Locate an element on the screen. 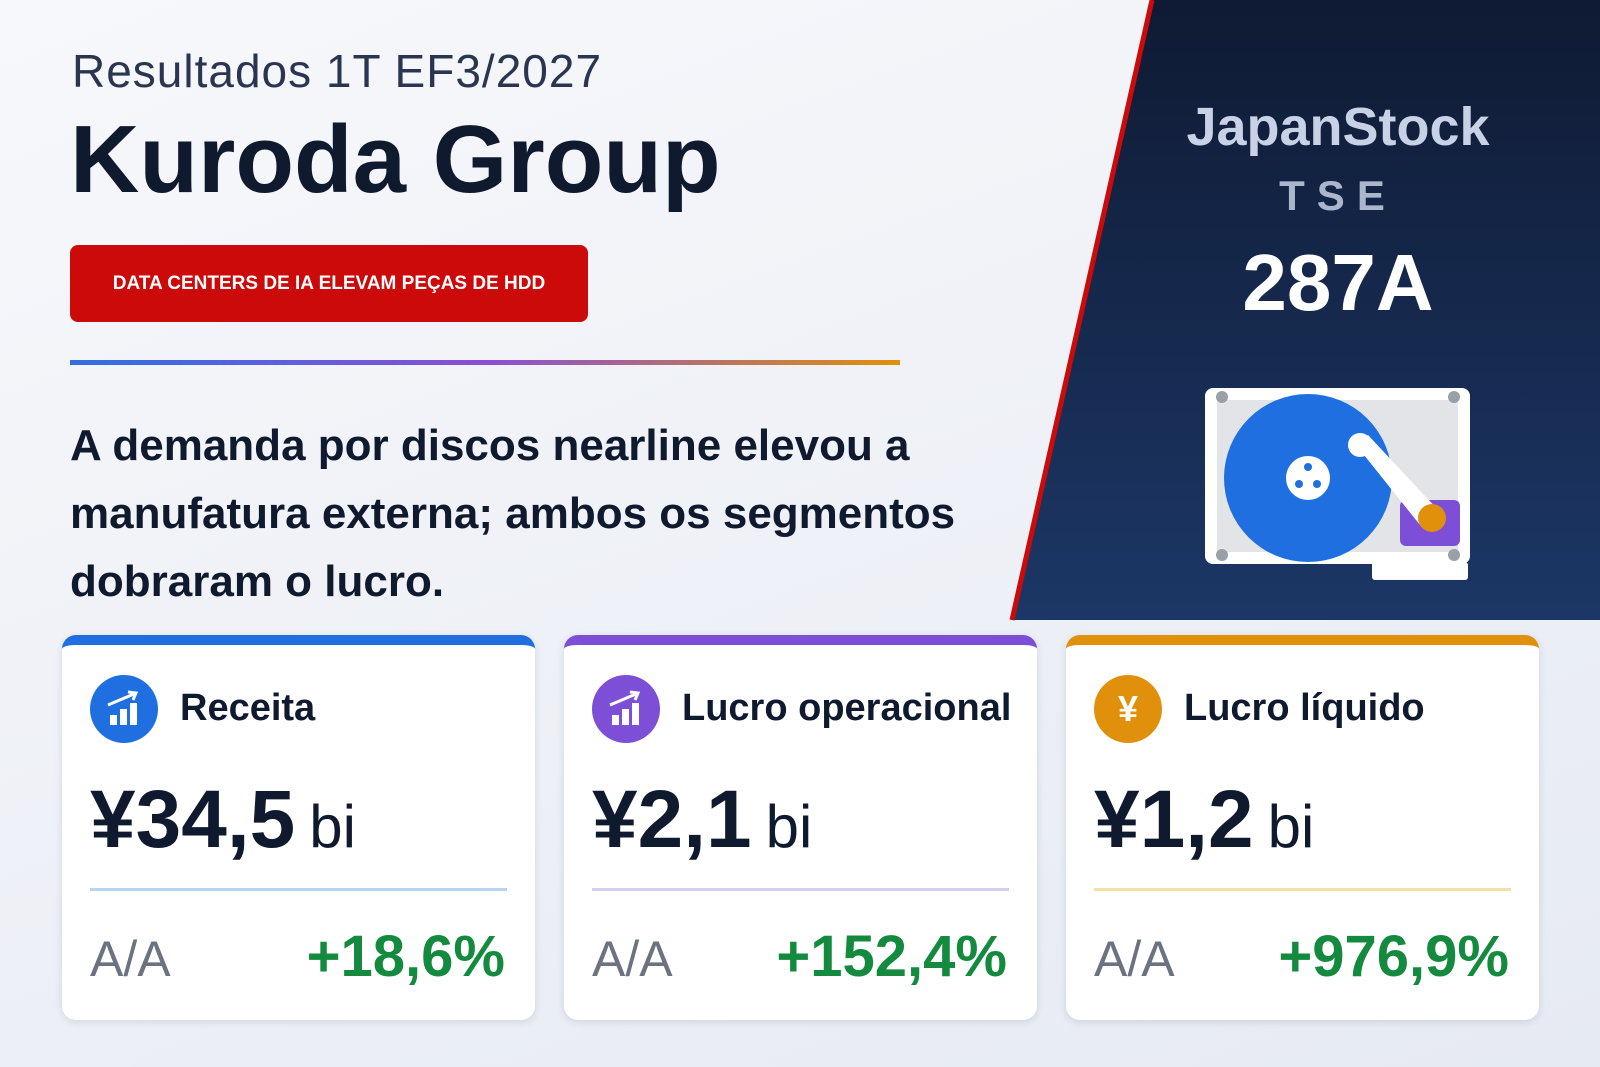 This screenshot has width=1600, height=1067. metric-card: ¥ Lucro líquido ¥1,2 bi A/A +976,9% is located at coordinates (1302, 827).